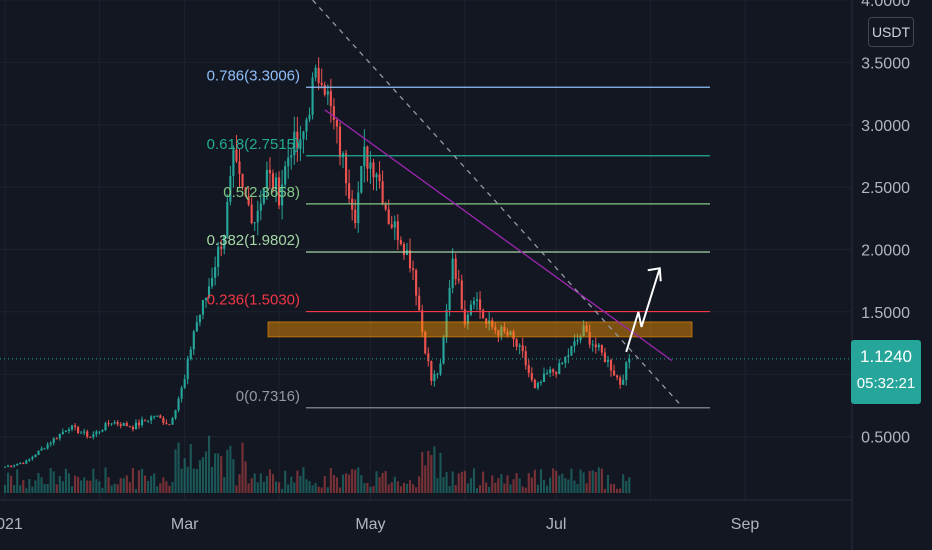 This screenshot has height=550, width=932. I want to click on currency-badge: USDT, so click(891, 32).